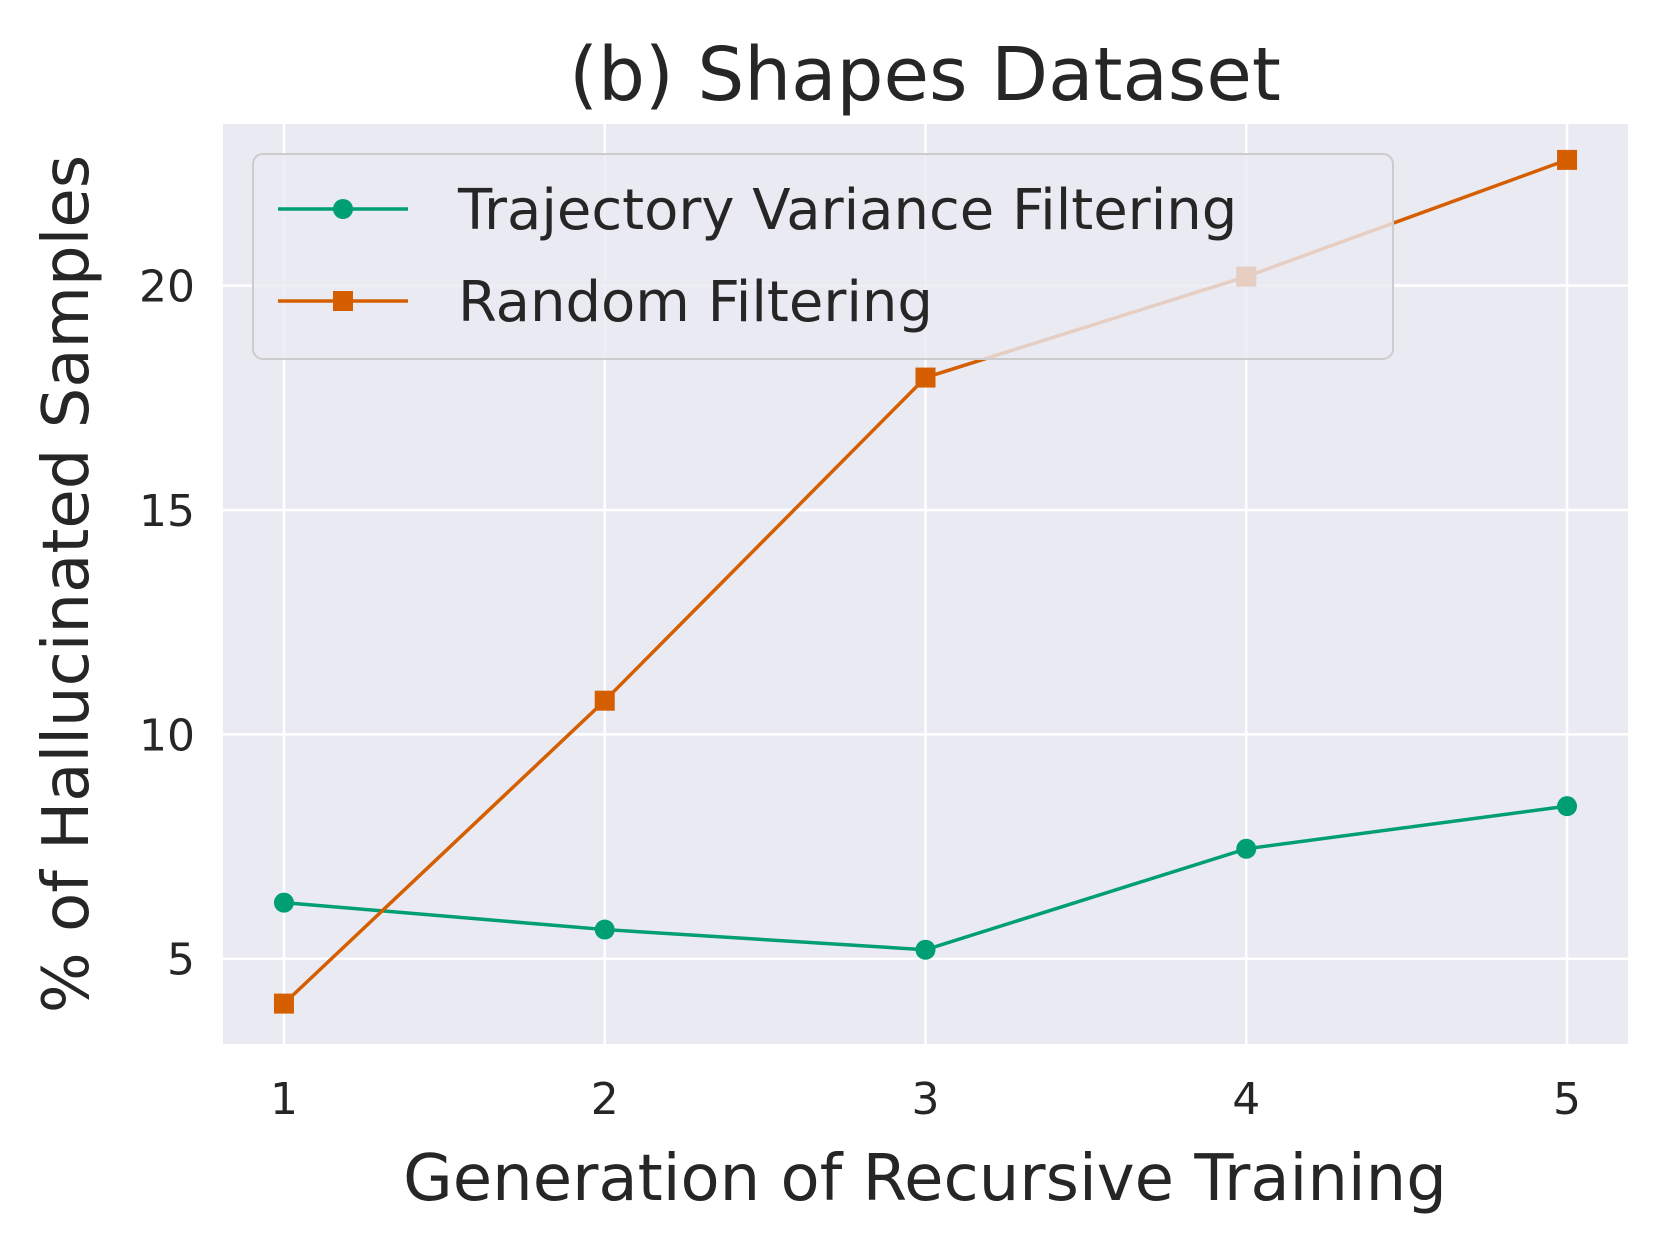 The height and width of the screenshot is (1246, 1661). Describe the element at coordinates (926, 1099) in the screenshot. I see `x-tick-label: 3` at that location.